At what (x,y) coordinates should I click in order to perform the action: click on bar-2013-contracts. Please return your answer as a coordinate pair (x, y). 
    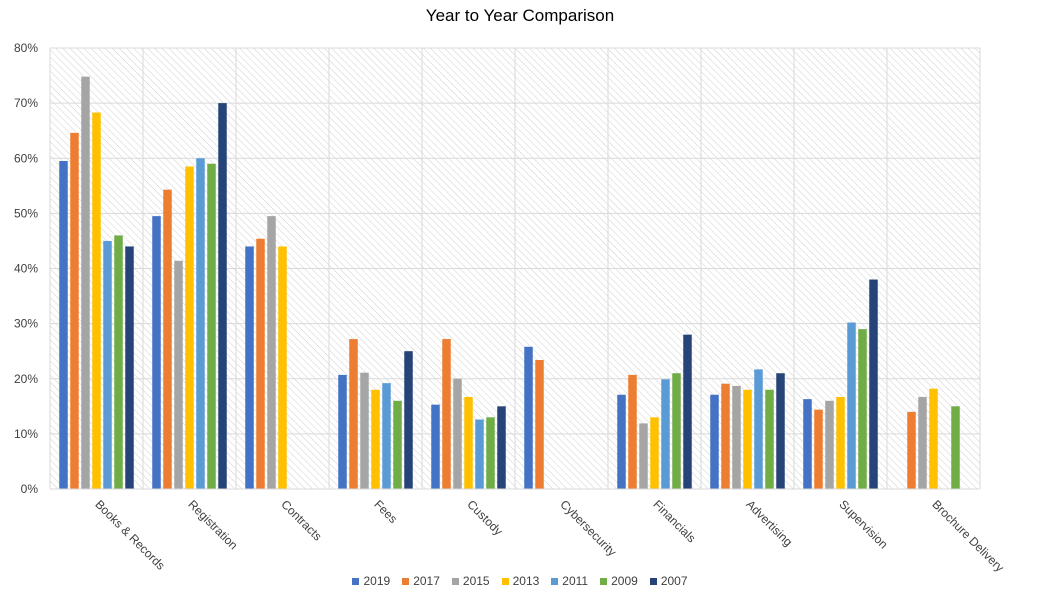
    Looking at the image, I should click on (282, 367).